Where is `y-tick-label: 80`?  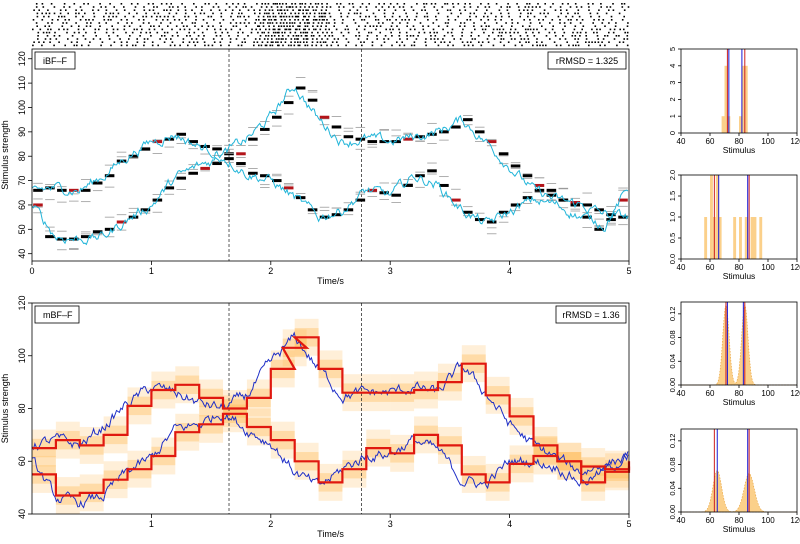 y-tick-label: 80 is located at coordinates (22, 408).